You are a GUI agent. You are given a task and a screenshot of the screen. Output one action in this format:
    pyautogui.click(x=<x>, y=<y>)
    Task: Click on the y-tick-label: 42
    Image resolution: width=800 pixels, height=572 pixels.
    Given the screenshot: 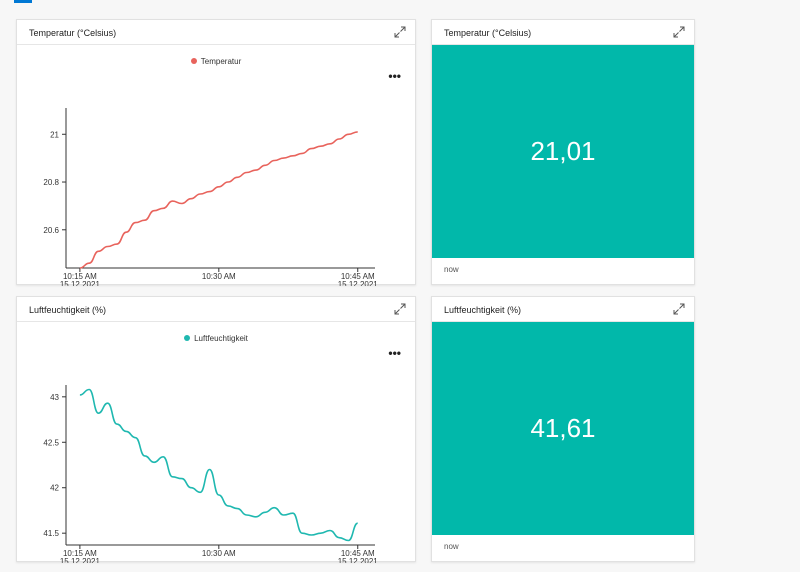 What is the action you would take?
    pyautogui.click(x=54, y=488)
    